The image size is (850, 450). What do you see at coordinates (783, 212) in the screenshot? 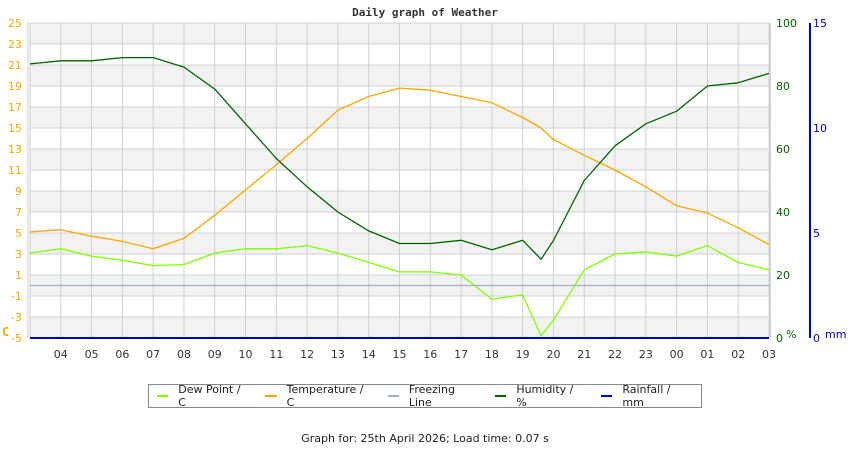
I see `svg-text: 40` at bounding box center [783, 212].